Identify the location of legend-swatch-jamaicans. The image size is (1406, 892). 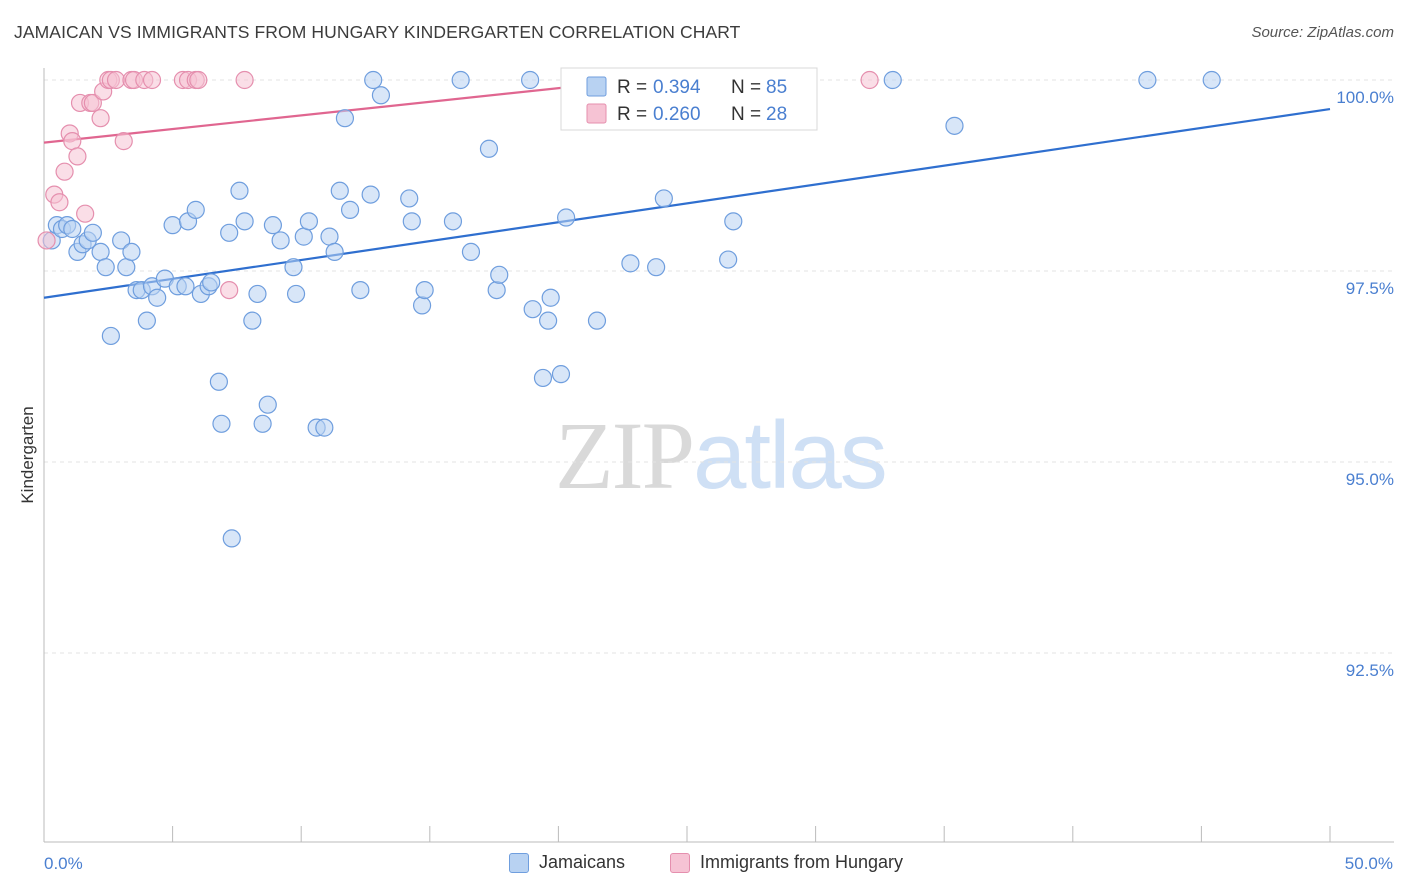
(596, 86).